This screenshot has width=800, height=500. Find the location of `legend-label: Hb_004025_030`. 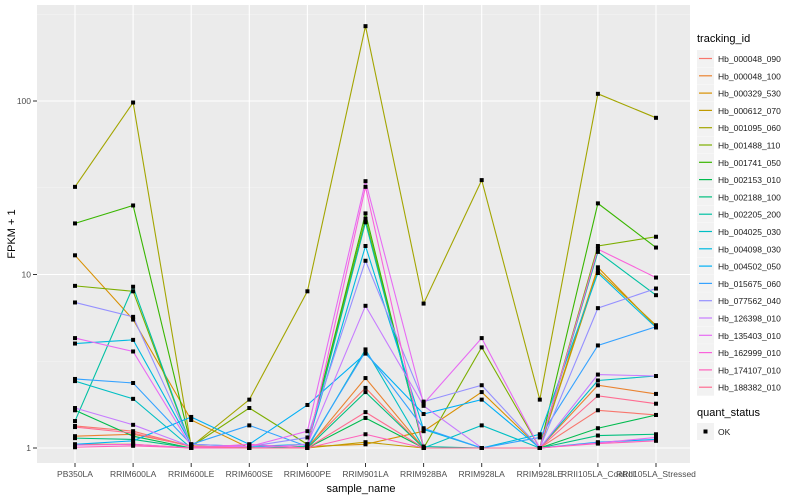

legend-label: Hb_004025_030 is located at coordinates (749, 232).